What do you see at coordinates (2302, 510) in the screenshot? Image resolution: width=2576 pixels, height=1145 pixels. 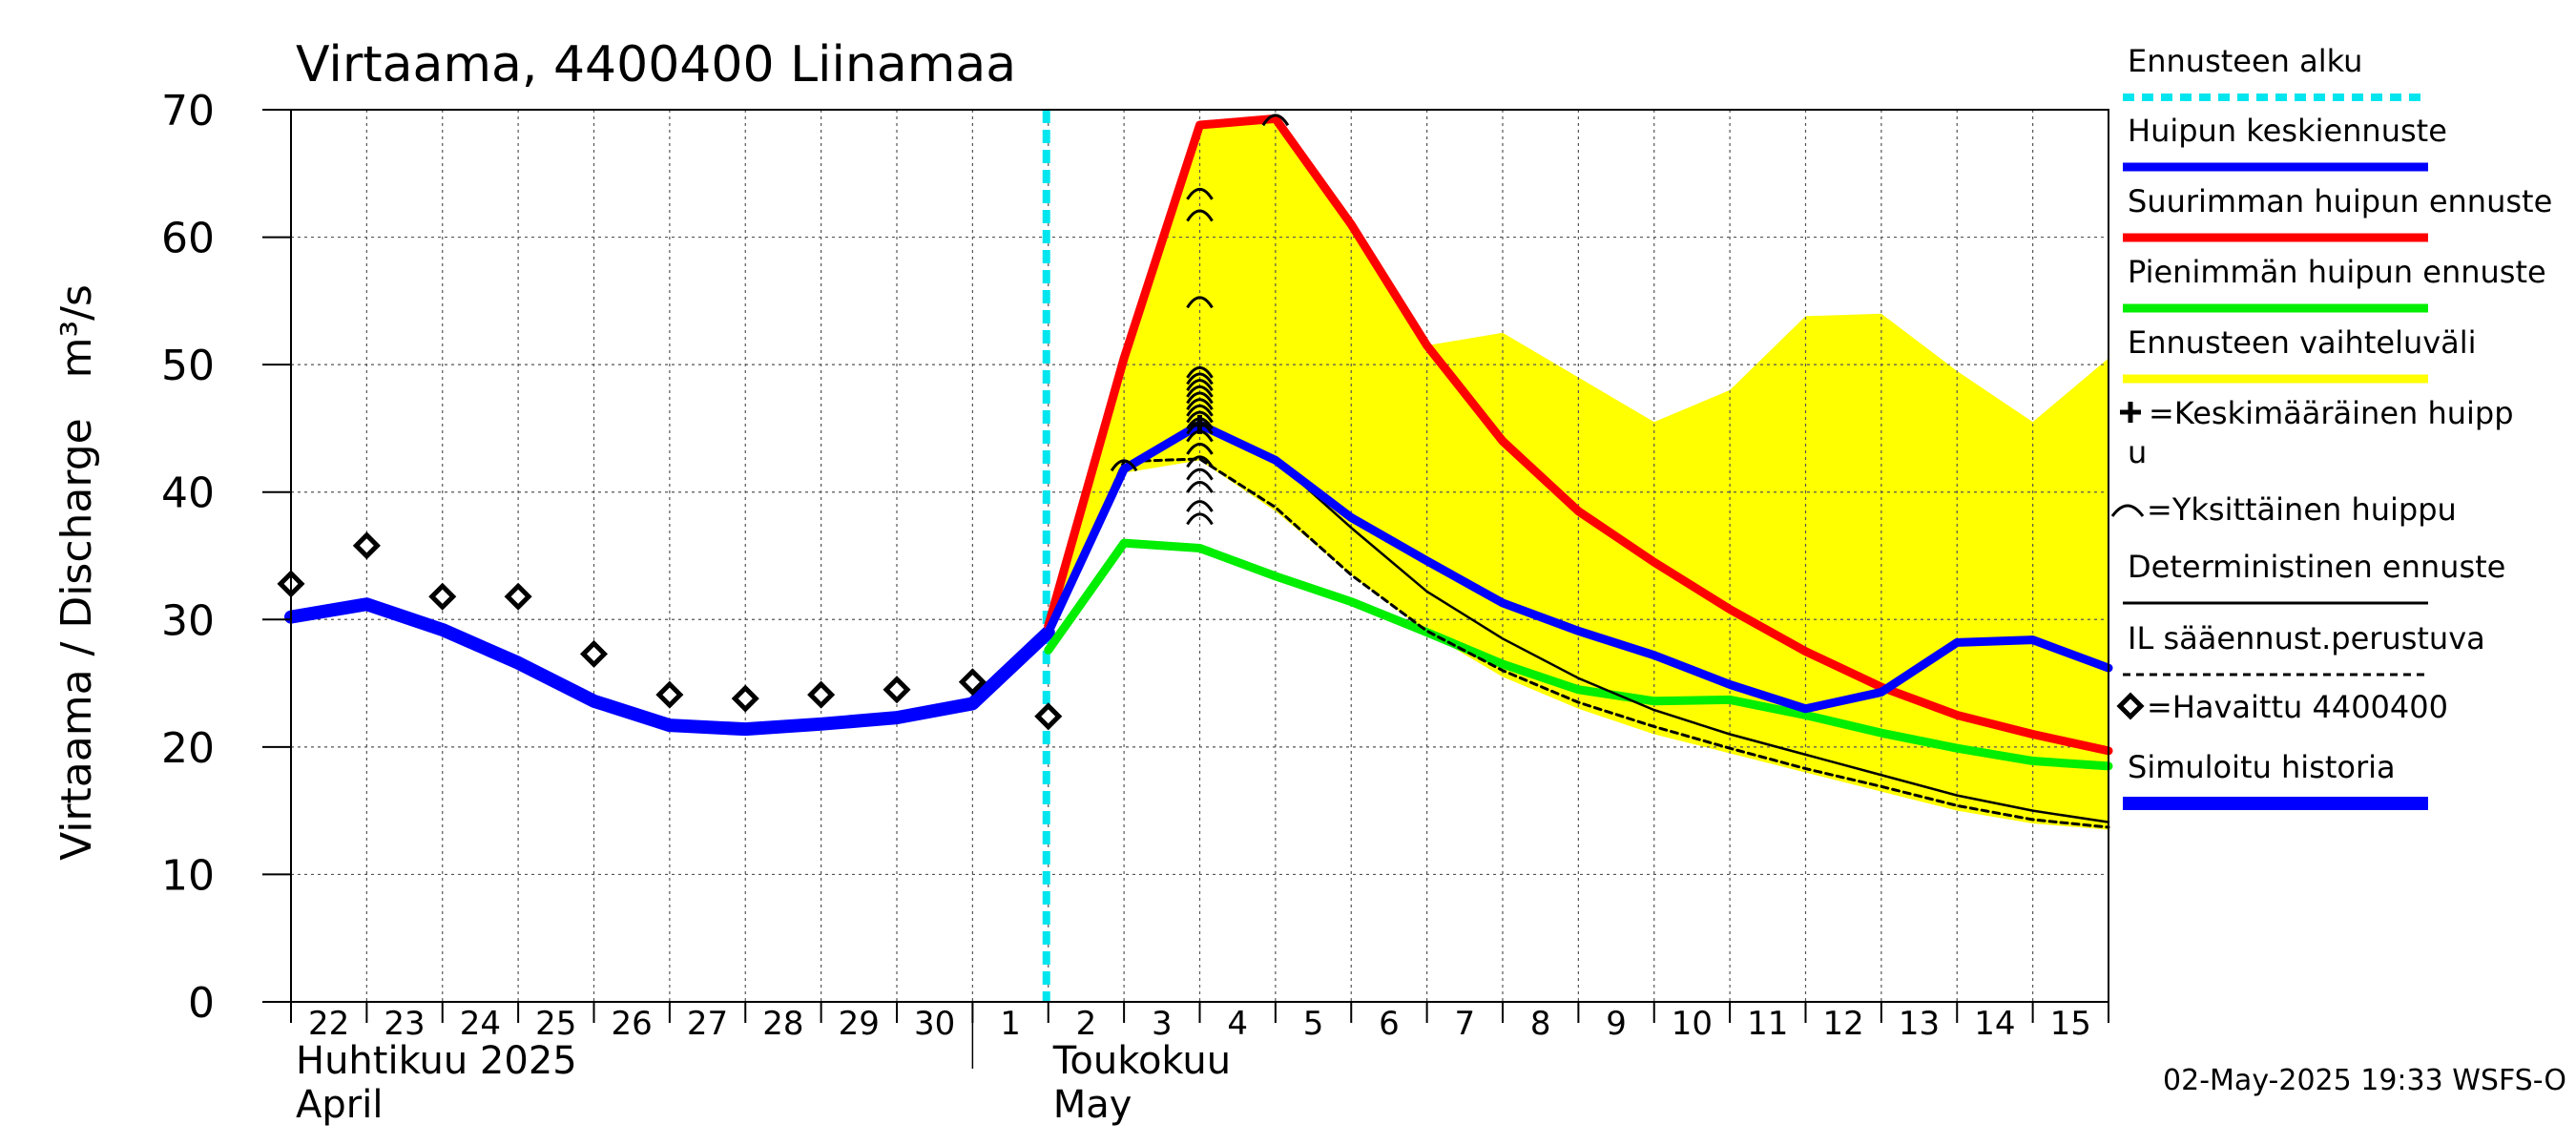 I see `legend-item-6-label: =Yksittäinen huippu` at bounding box center [2302, 510].